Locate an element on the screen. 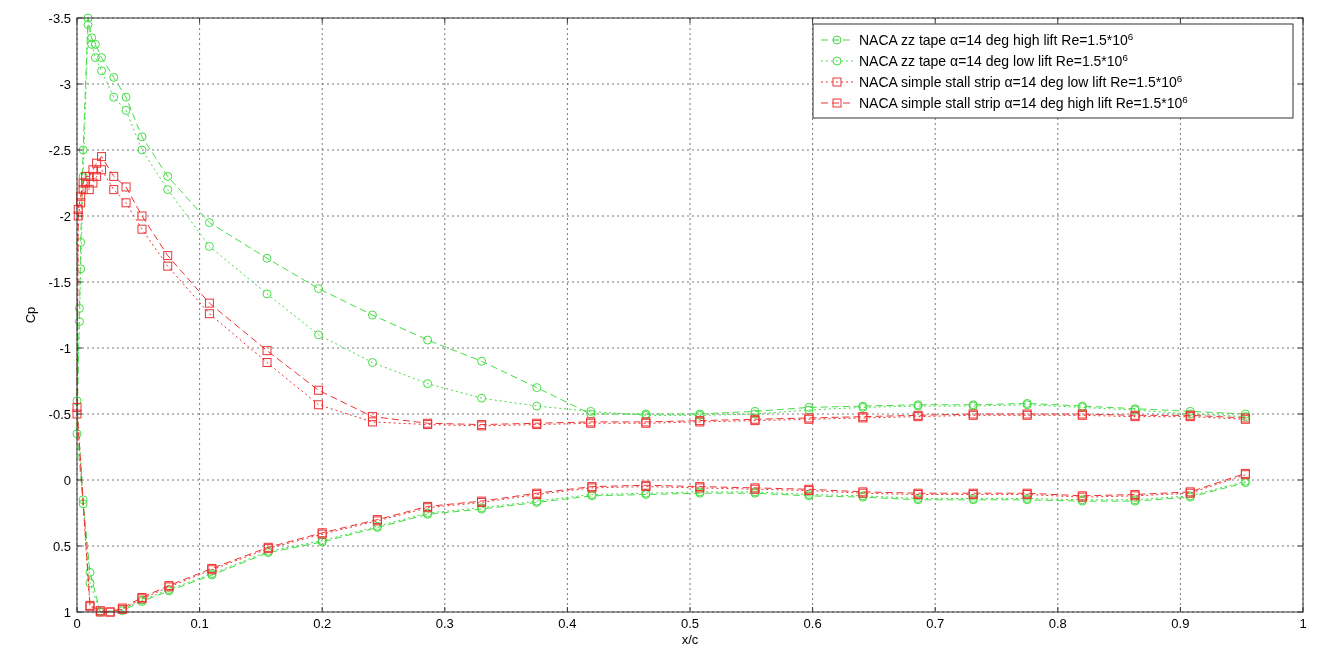  y-tick-label: -2.5 is located at coordinates (59, 150).